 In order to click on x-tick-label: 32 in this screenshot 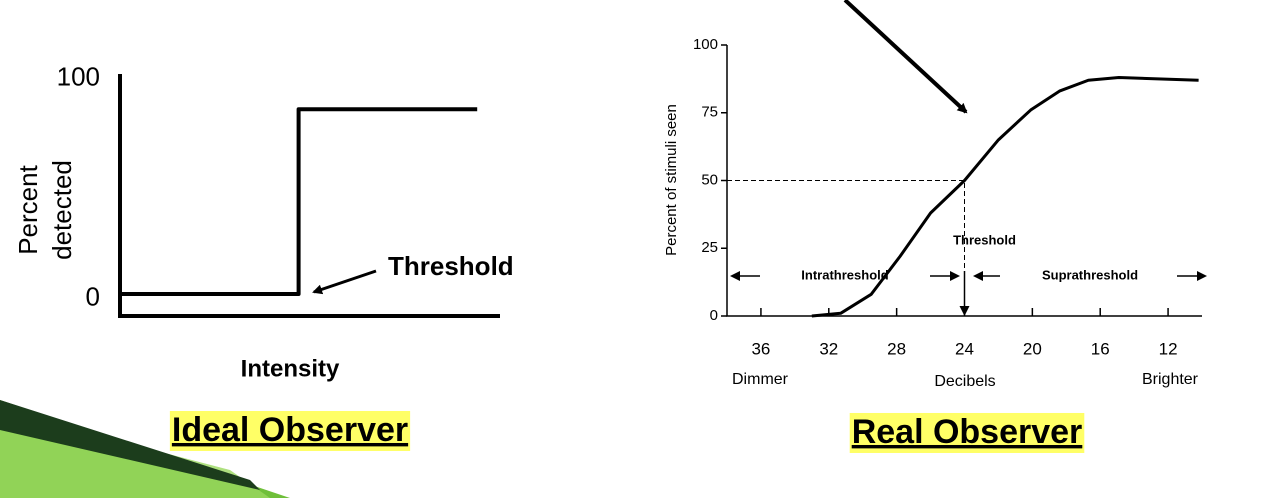, I will do `click(828, 348)`.